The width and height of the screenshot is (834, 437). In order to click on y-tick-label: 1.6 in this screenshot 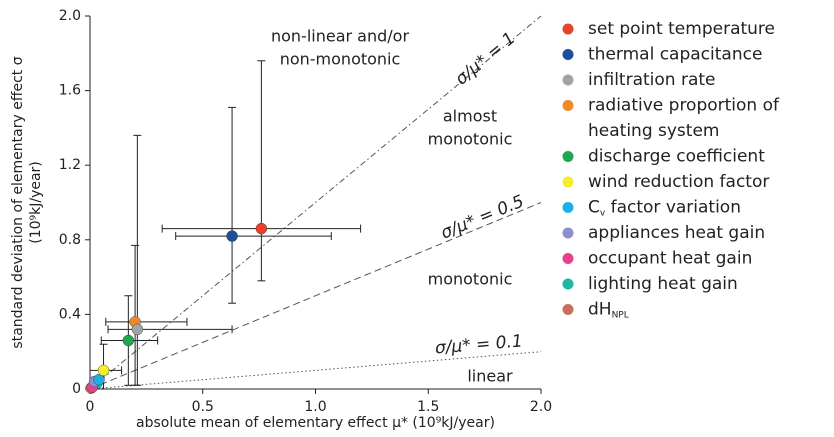, I will do `click(70, 91)`.